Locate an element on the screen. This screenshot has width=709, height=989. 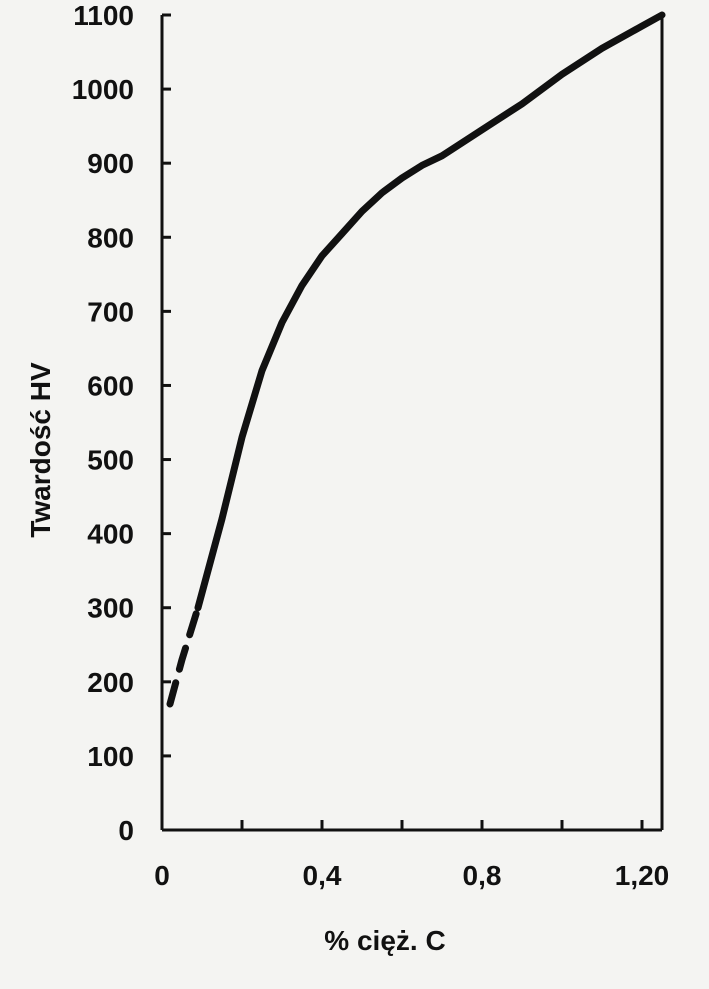
y-tick-label: 600 is located at coordinates (110, 385).